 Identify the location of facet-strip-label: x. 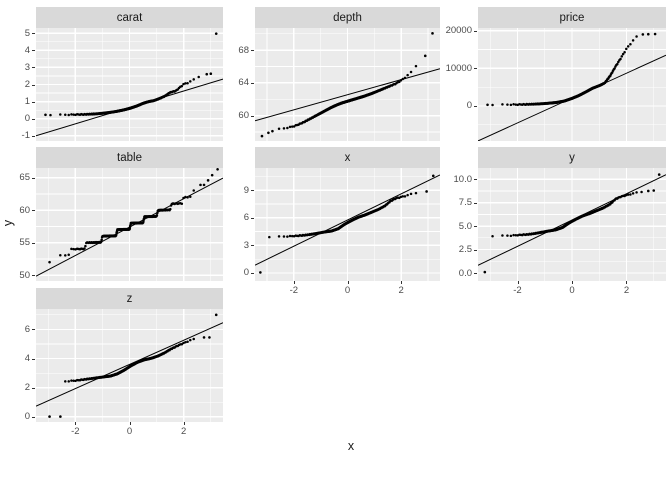
(347, 157).